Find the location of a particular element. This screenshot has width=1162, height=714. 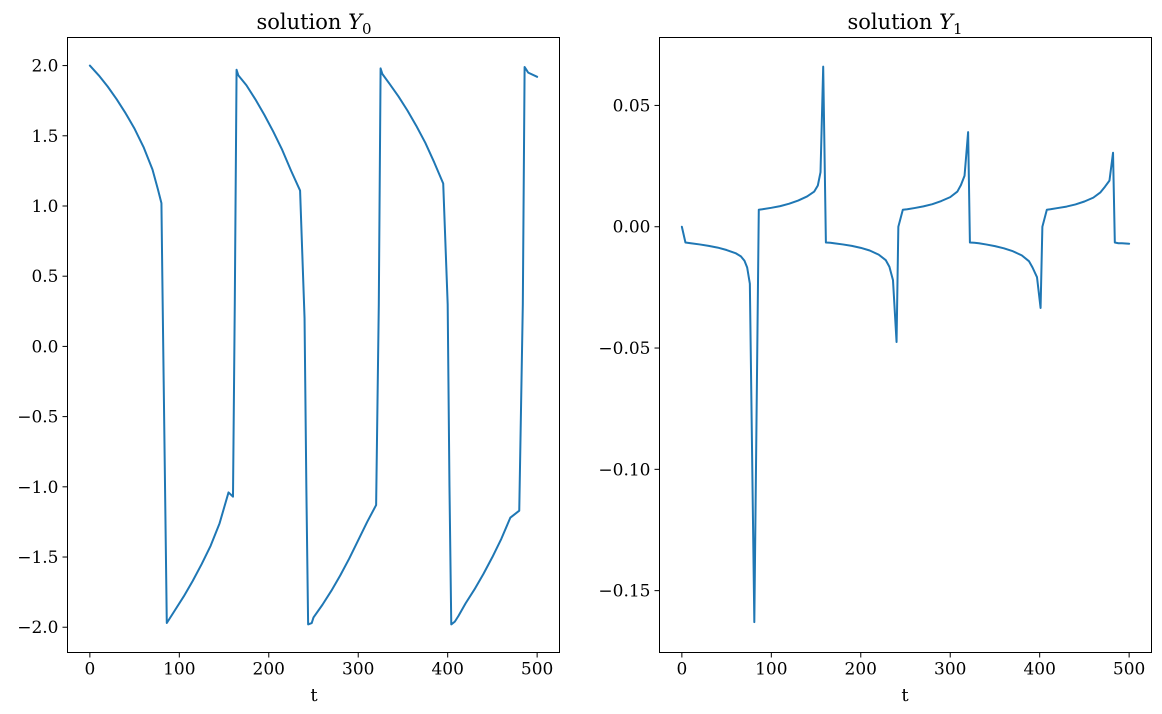

y-tick-label: 0.00 is located at coordinates (632, 228).